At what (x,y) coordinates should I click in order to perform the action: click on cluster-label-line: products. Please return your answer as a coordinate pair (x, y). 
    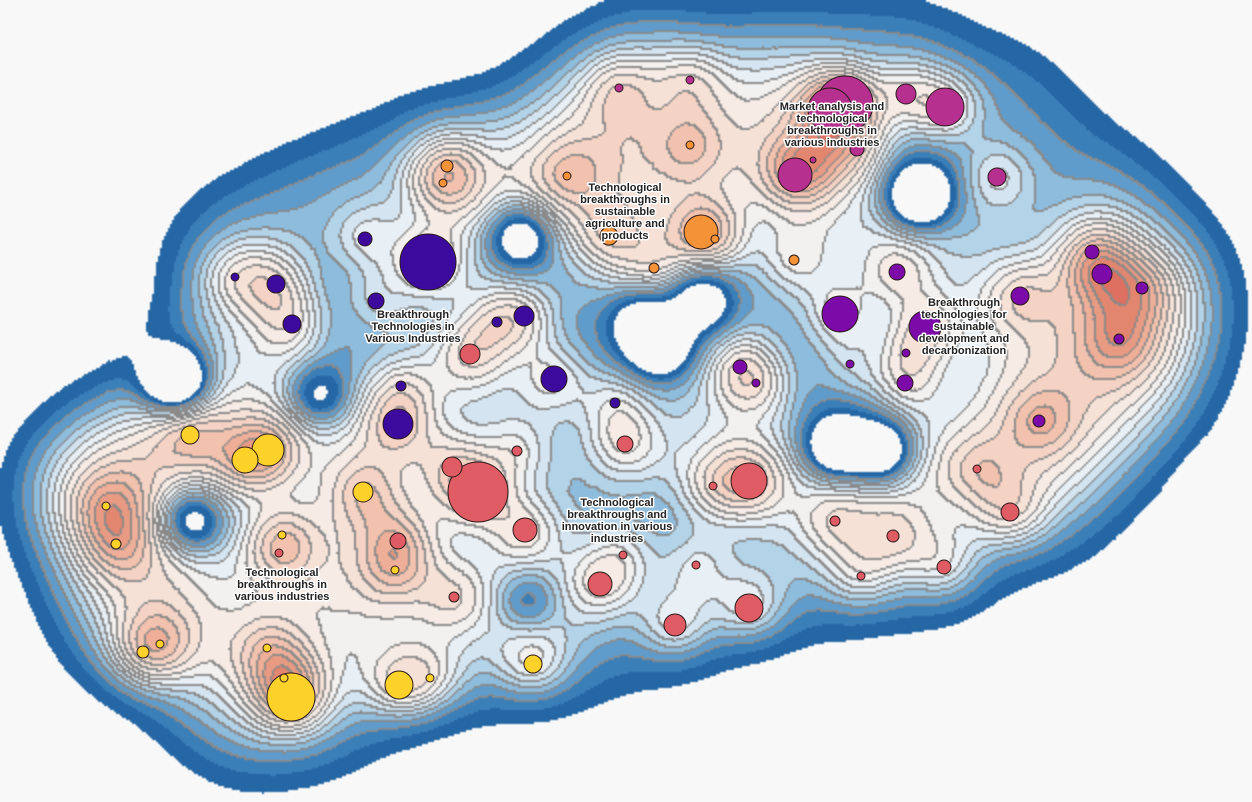
    Looking at the image, I should click on (624, 236).